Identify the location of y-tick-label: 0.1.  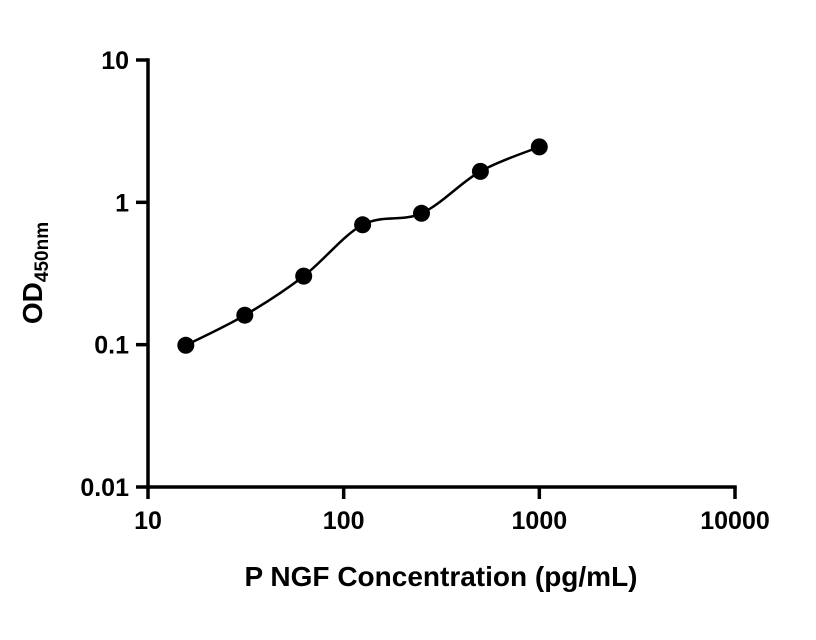
(111, 346).